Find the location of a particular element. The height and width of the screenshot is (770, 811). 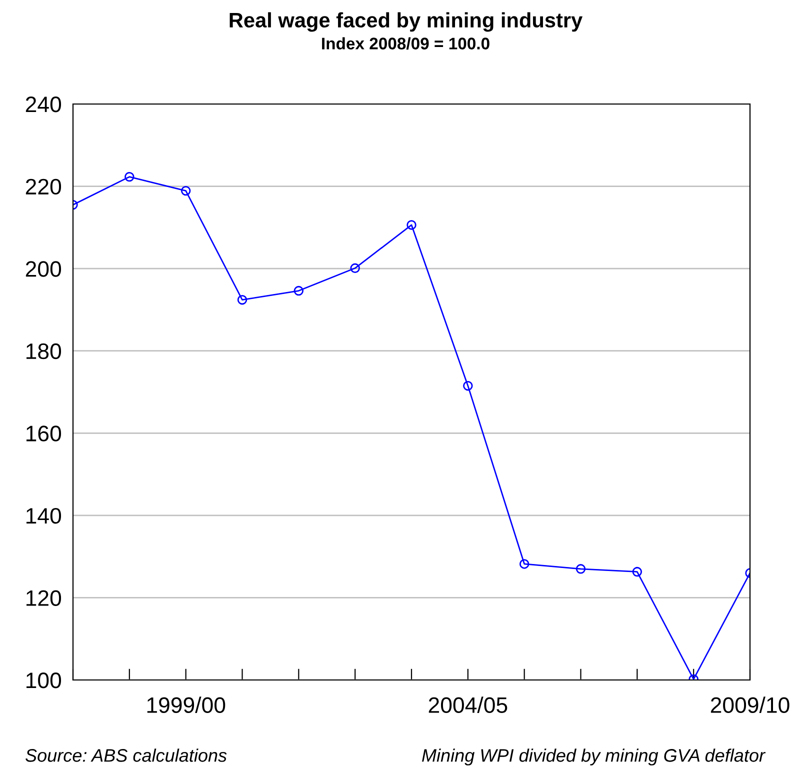

x-tick-label: 1999/00 is located at coordinates (186, 704).